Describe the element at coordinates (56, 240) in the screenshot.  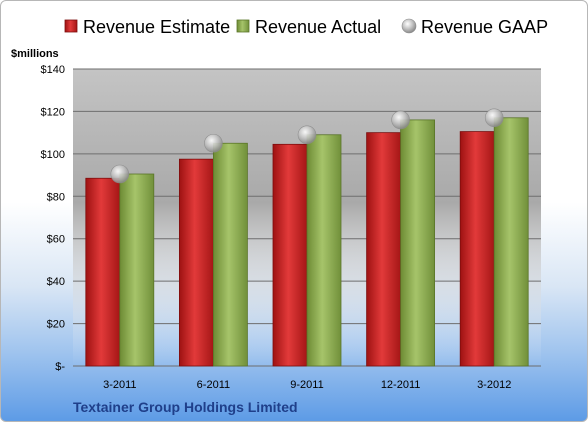
I see `y-tick-label: $60` at that location.